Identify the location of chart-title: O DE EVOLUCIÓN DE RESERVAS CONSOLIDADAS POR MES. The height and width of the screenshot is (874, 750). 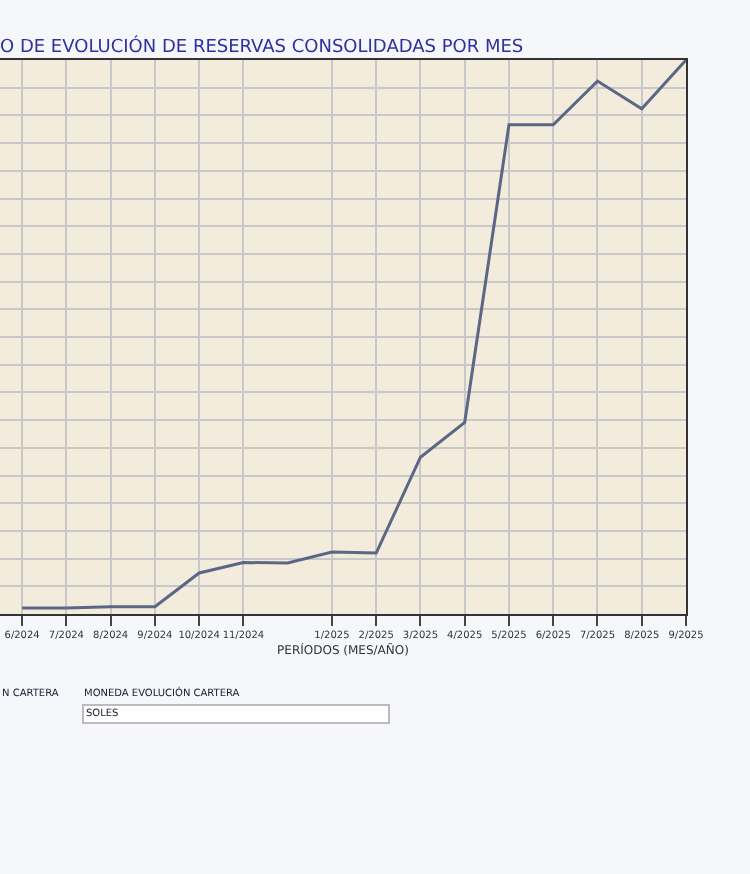
(262, 45).